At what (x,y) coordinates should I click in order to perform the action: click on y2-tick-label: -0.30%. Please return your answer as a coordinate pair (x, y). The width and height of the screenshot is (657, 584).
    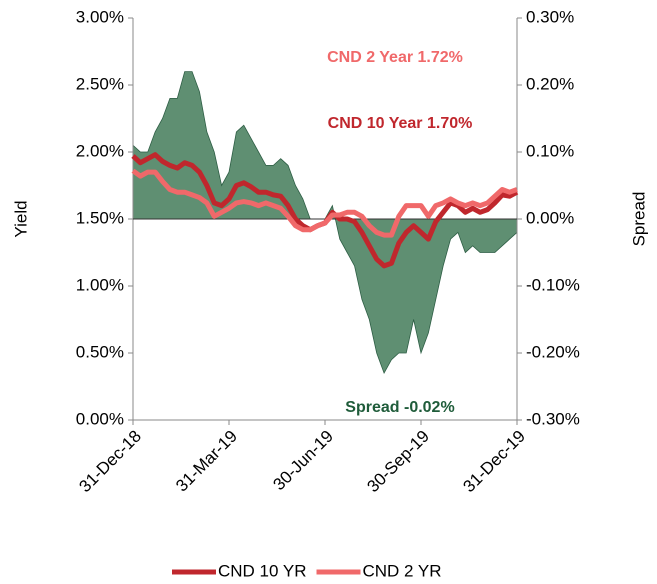
    Looking at the image, I should click on (553, 418).